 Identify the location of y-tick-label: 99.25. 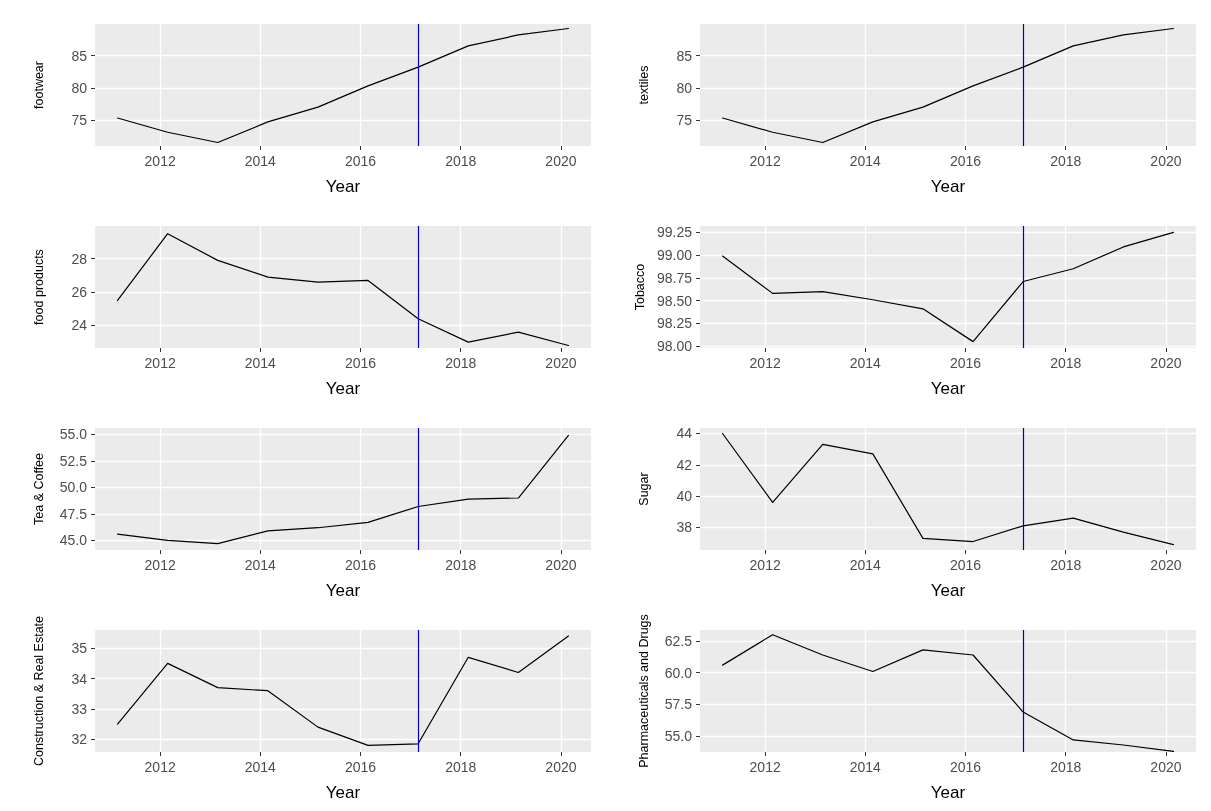
(674, 232).